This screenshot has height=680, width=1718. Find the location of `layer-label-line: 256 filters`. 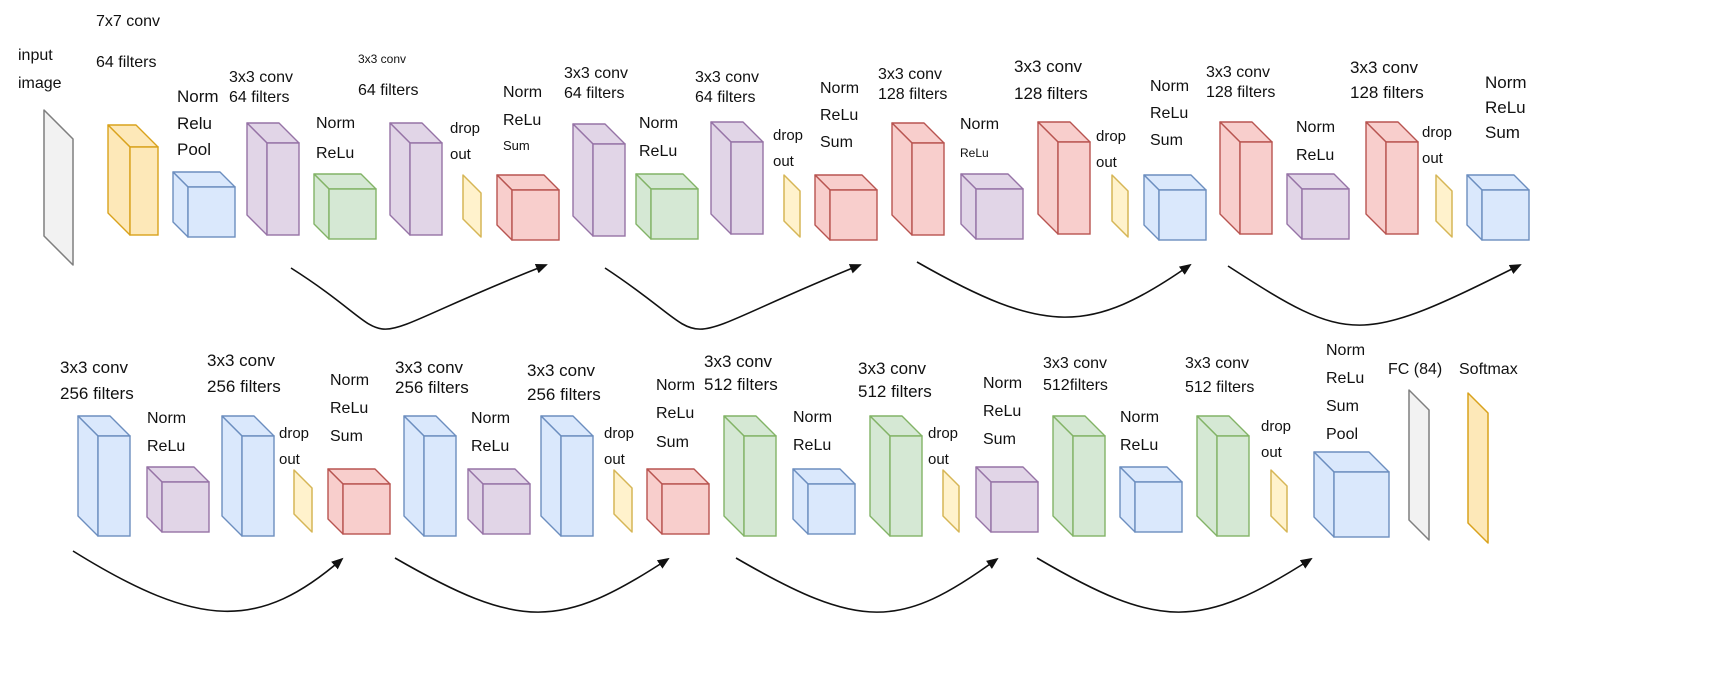

layer-label-line: 256 filters is located at coordinates (244, 386).